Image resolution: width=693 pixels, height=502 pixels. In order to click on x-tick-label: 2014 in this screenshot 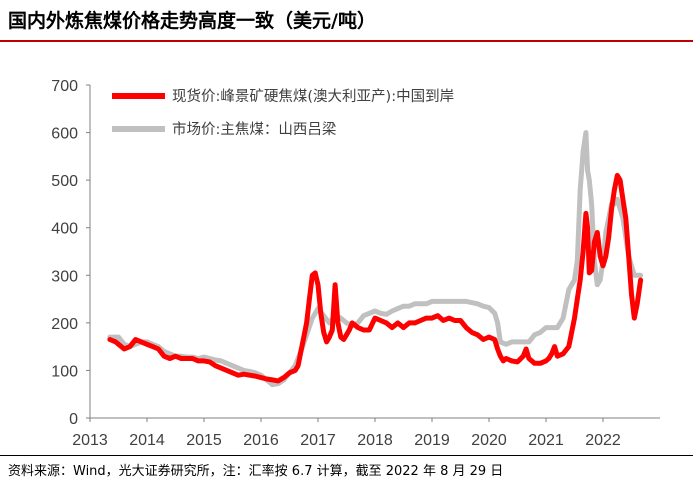, I will do `click(147, 440)`.